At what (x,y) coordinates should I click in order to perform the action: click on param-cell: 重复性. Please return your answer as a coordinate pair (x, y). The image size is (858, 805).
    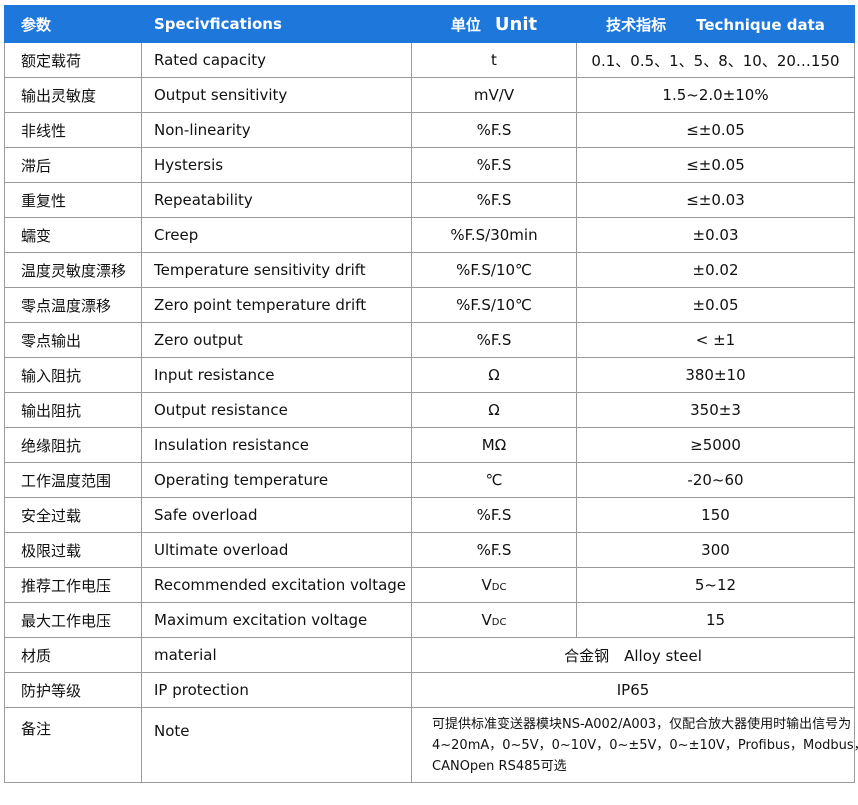
    Looking at the image, I should click on (73, 200).